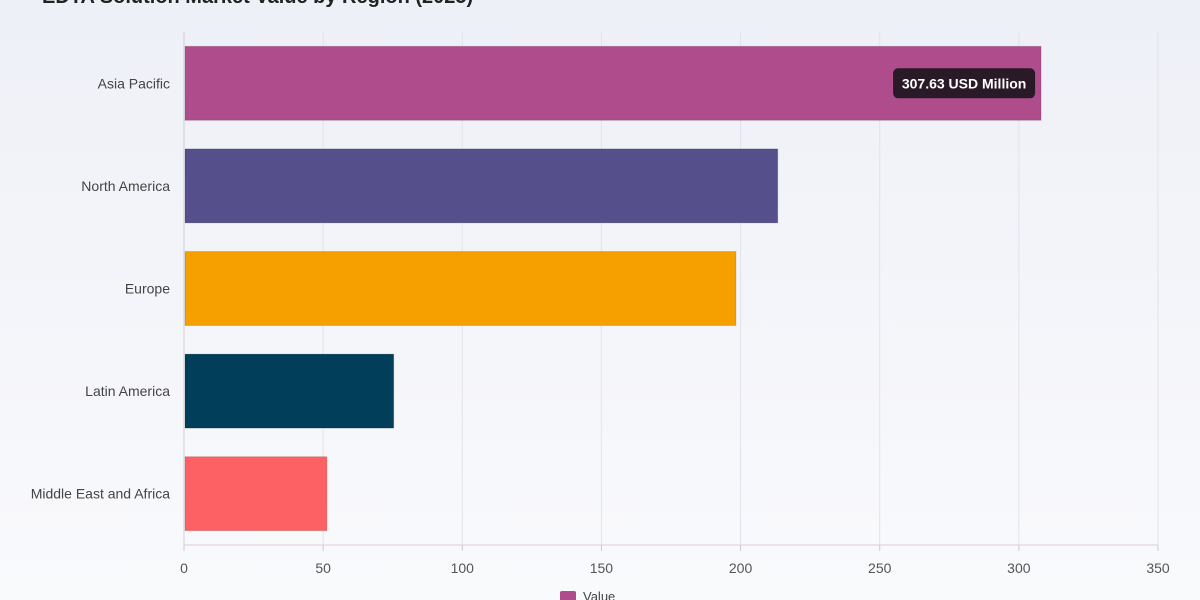  Describe the element at coordinates (134, 83) in the screenshot. I see `category-label: Asia Pacific` at that location.